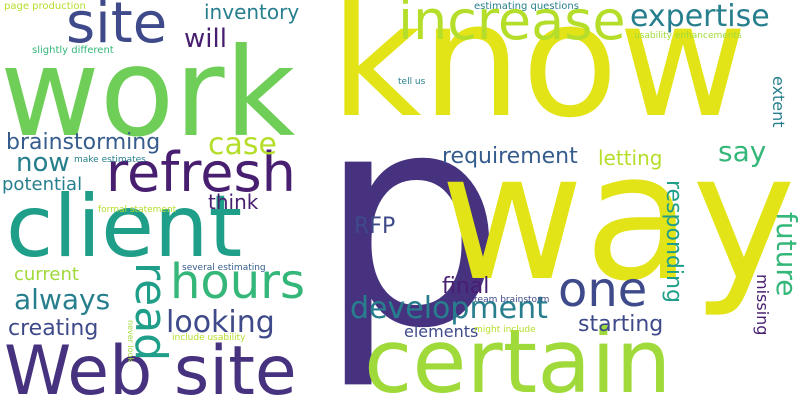  Describe the element at coordinates (762, 305) in the screenshot. I see `word-missing: missing` at that location.